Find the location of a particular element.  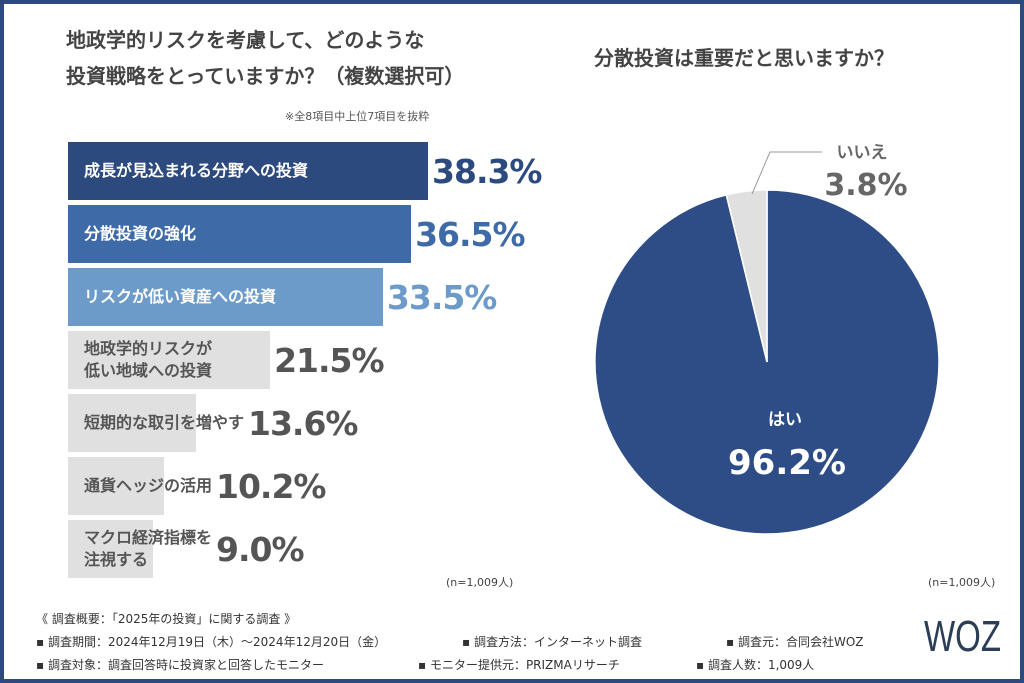

bar-label: マクロ経済指標を 注視する is located at coordinates (148, 549).